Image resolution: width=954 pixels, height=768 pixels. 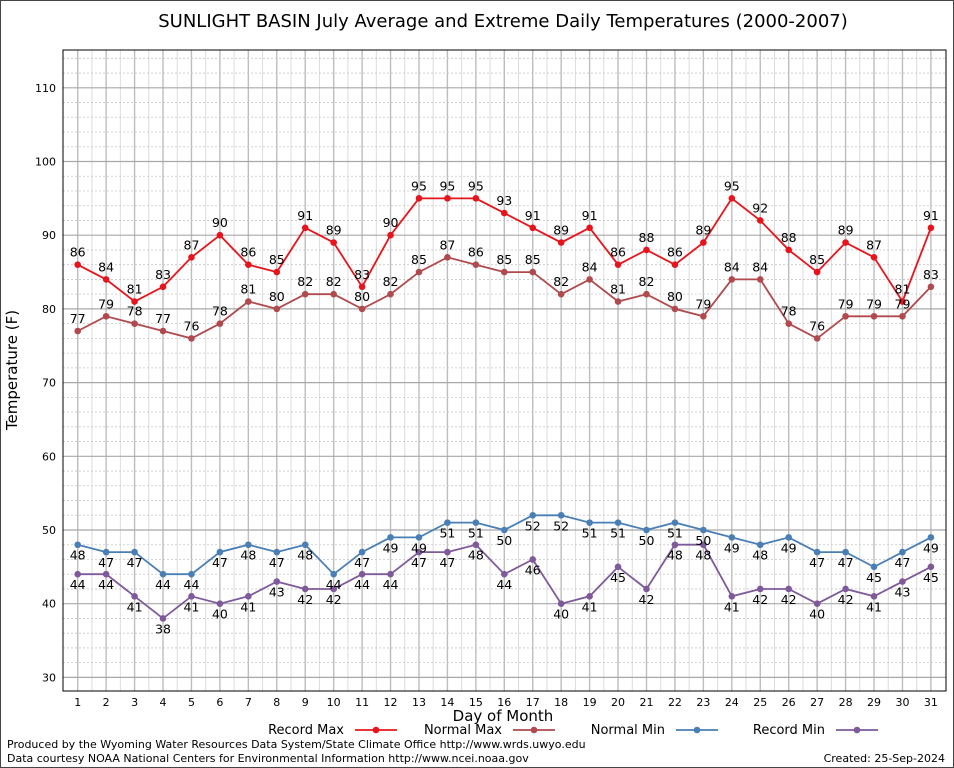 I want to click on x-tick-label: 23, so click(x=703, y=702).